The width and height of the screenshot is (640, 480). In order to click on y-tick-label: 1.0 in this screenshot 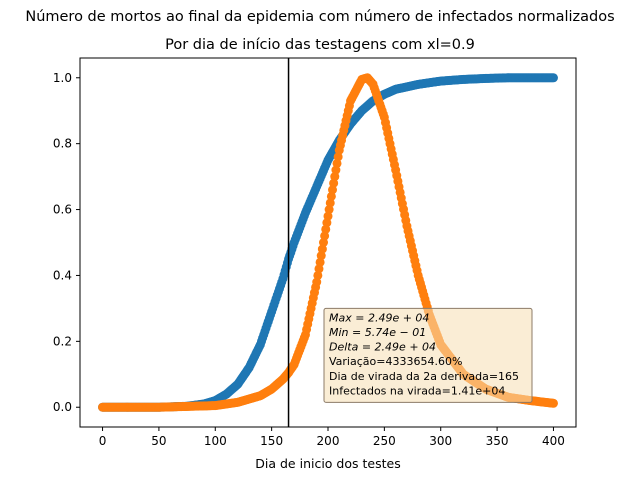, I will do `click(62, 78)`.